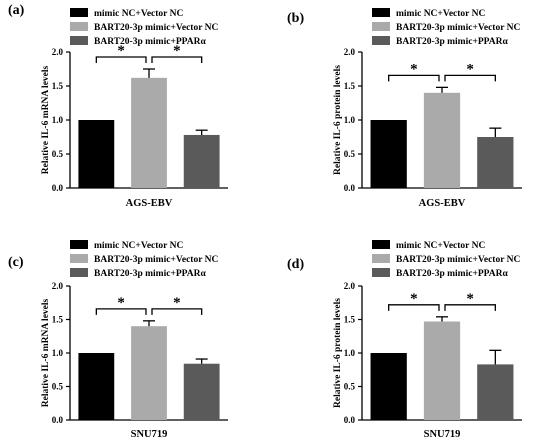  I want to click on panel-label: (a), so click(16, 10).